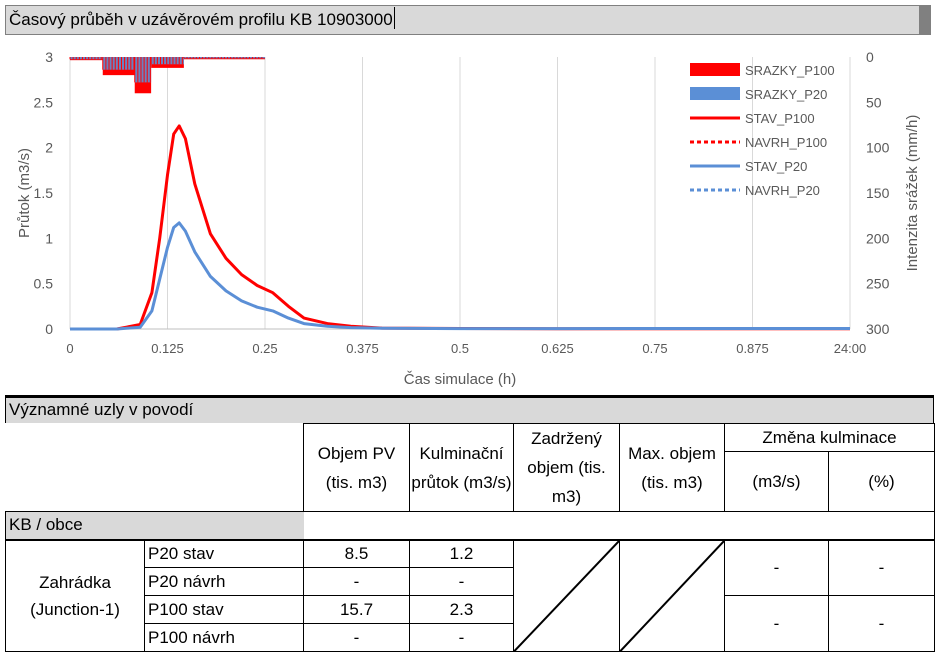  What do you see at coordinates (154, 526) in the screenshot?
I see `group-label: KB / obce` at bounding box center [154, 526].